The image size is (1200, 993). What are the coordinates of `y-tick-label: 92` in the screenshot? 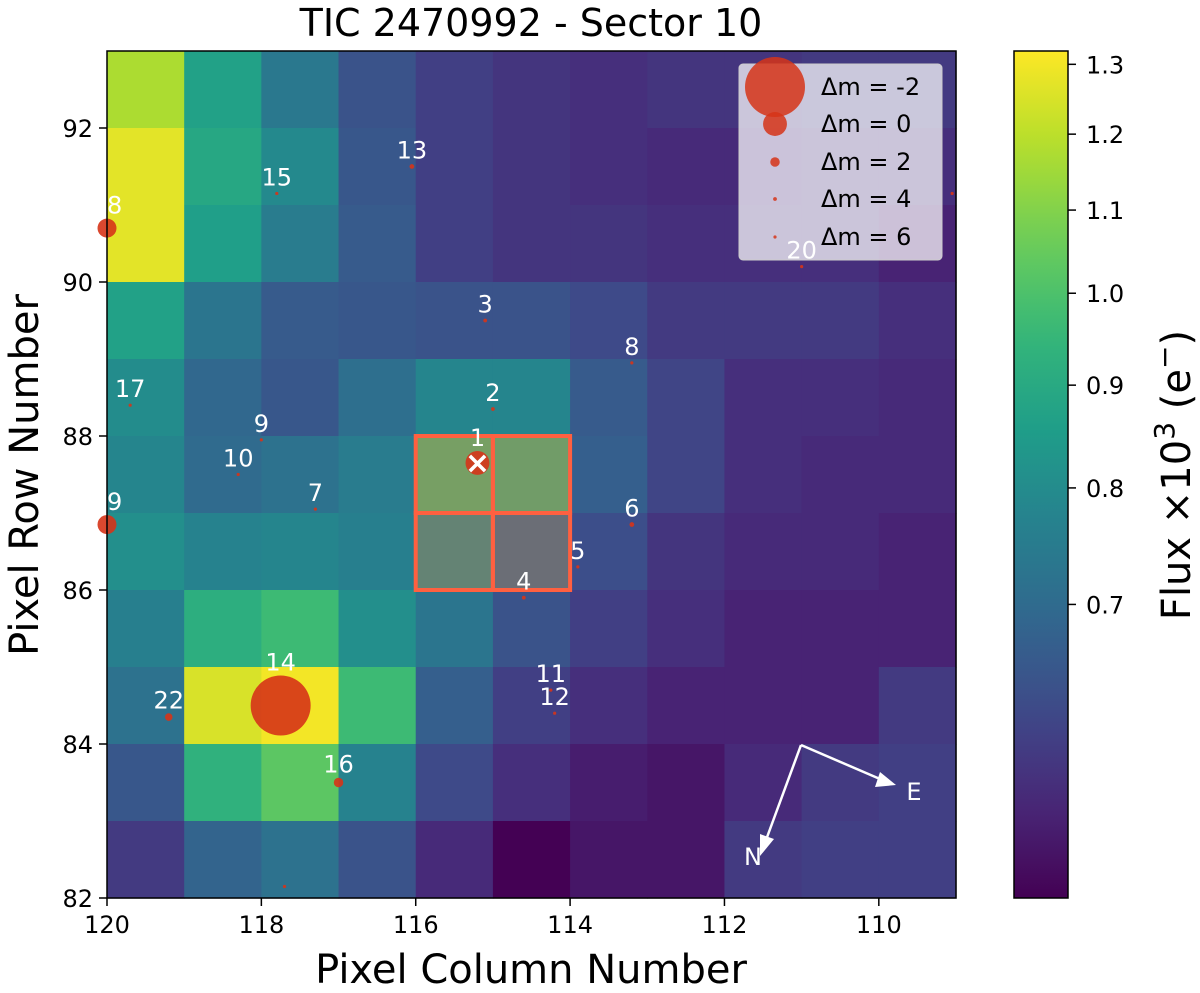 It's located at (77, 129).